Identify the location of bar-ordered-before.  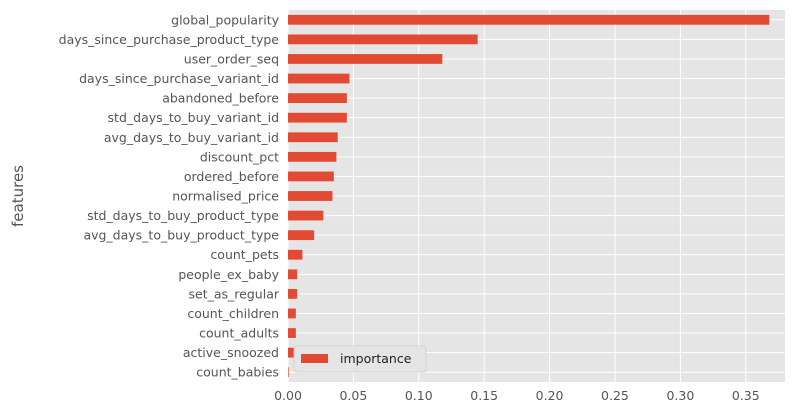
(311, 176).